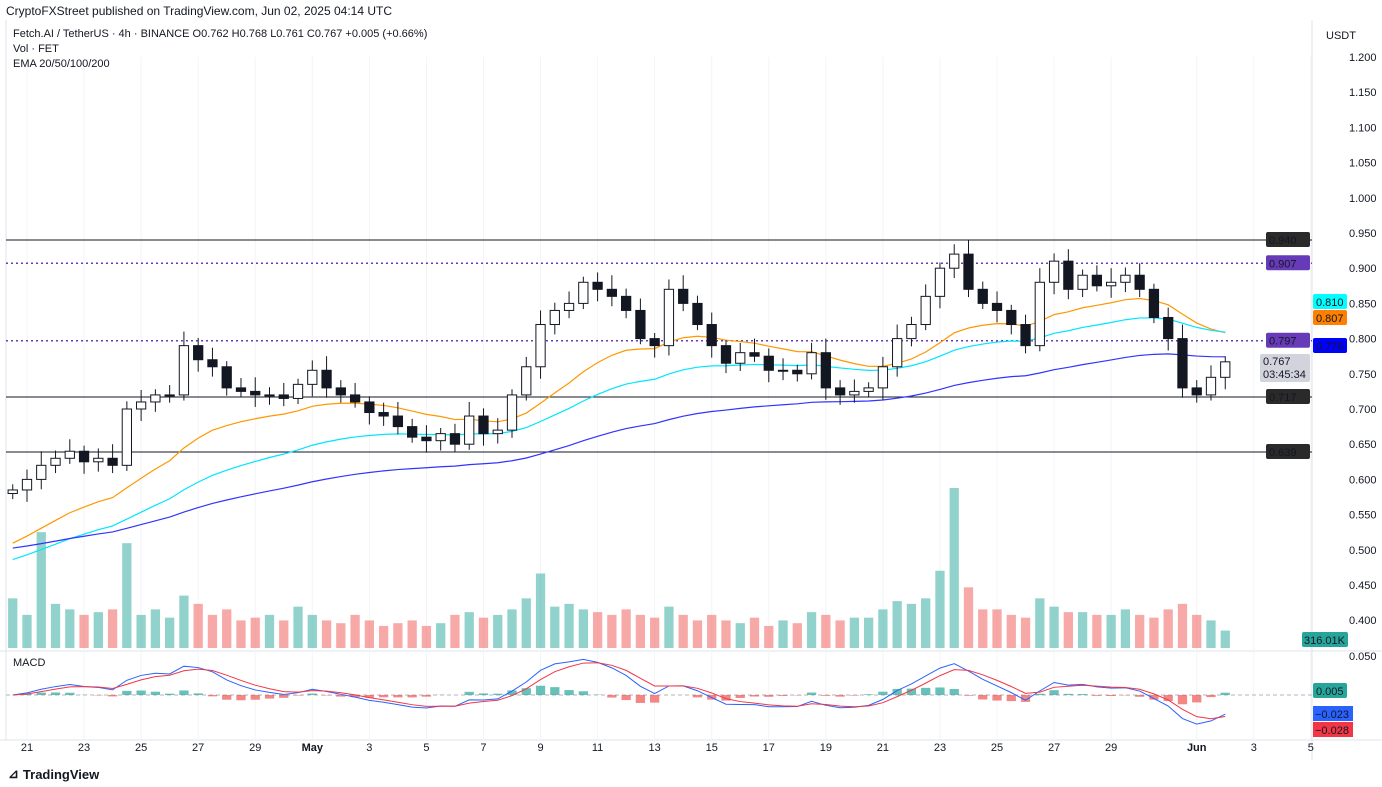 This screenshot has width=1382, height=787. Describe the element at coordinates (1363, 304) in the screenshot. I see `y-tick-label: 0.850` at that location.